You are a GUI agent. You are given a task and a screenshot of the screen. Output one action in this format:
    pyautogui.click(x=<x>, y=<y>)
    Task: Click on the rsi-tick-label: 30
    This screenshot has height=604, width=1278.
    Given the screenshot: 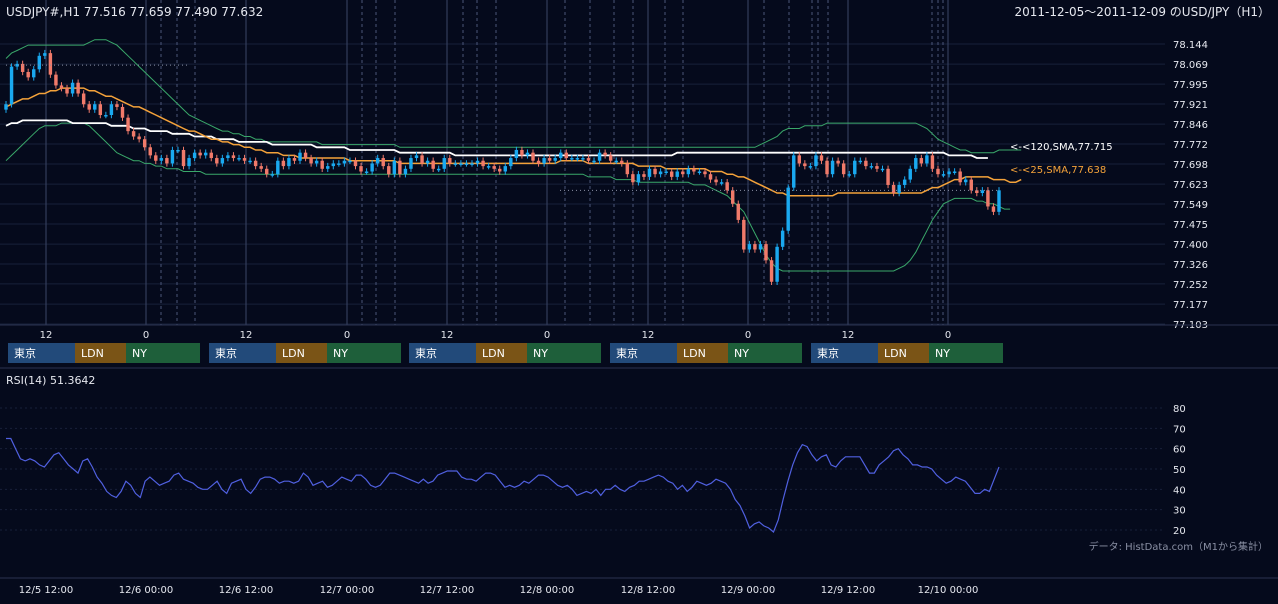 What is the action you would take?
    pyautogui.click(x=1179, y=511)
    